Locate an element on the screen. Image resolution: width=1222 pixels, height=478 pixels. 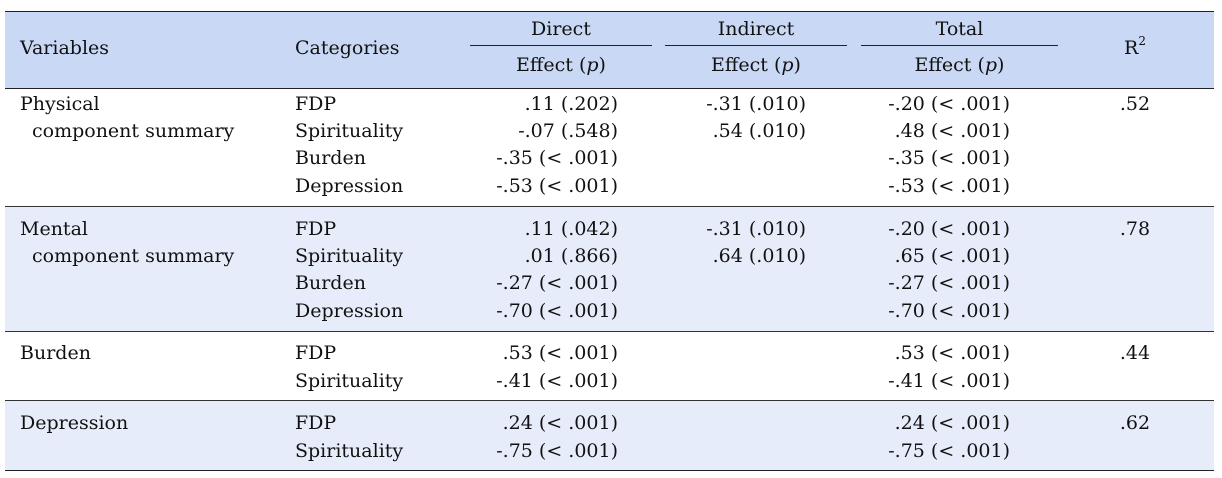
direct-cell: .01 (.866) is located at coordinates (571, 256).